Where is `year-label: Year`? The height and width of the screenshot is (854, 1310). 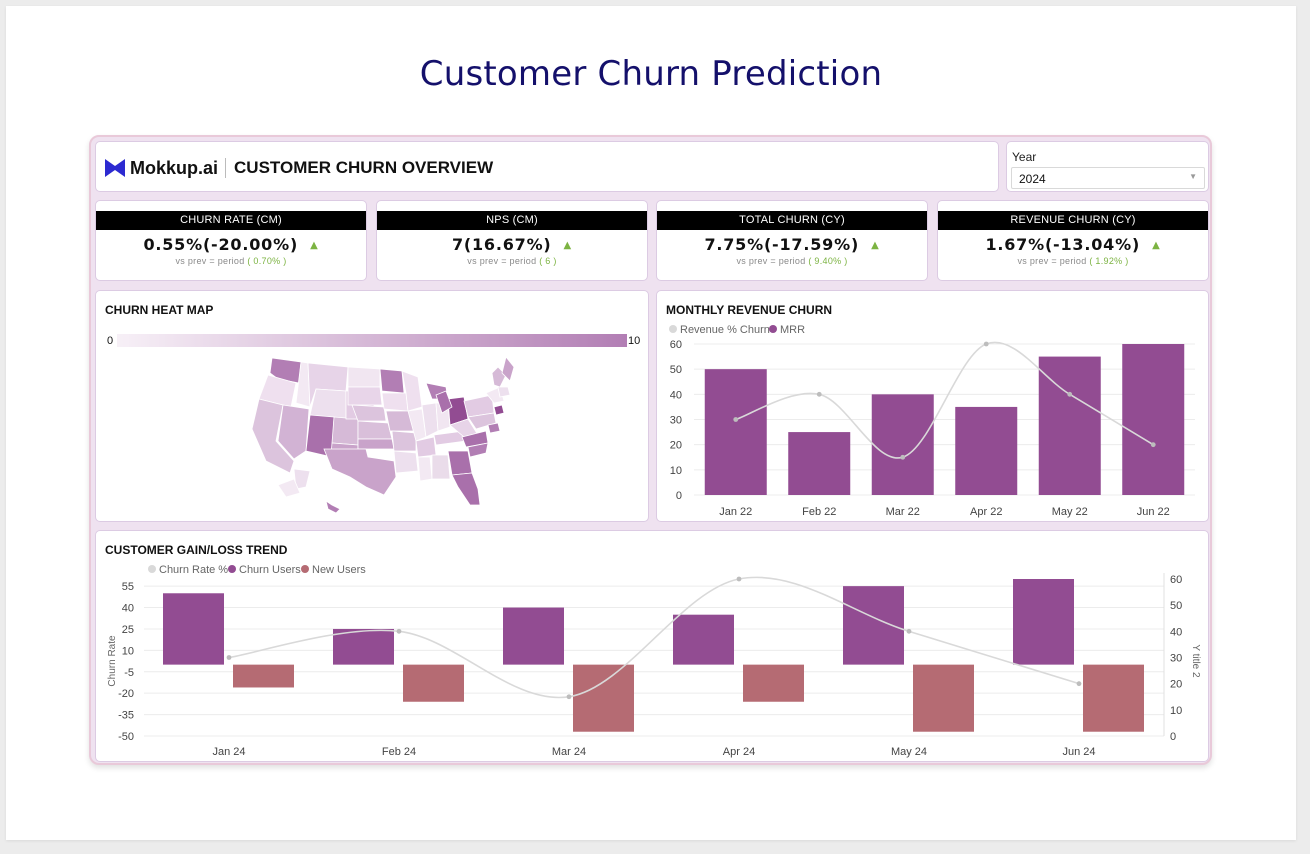 year-label: Year is located at coordinates (1024, 157).